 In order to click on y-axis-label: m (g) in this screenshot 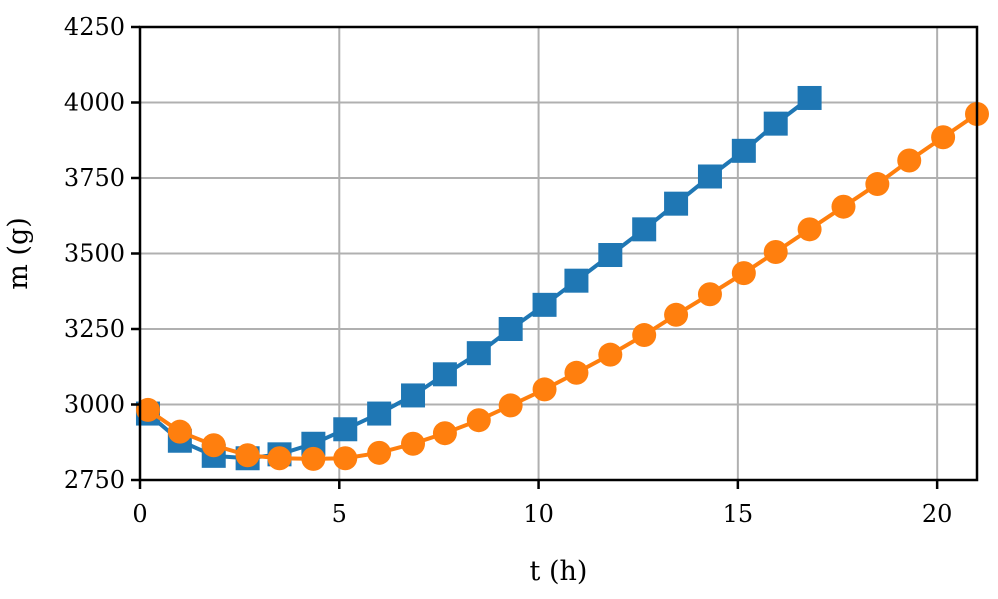, I will do `click(18, 253)`.